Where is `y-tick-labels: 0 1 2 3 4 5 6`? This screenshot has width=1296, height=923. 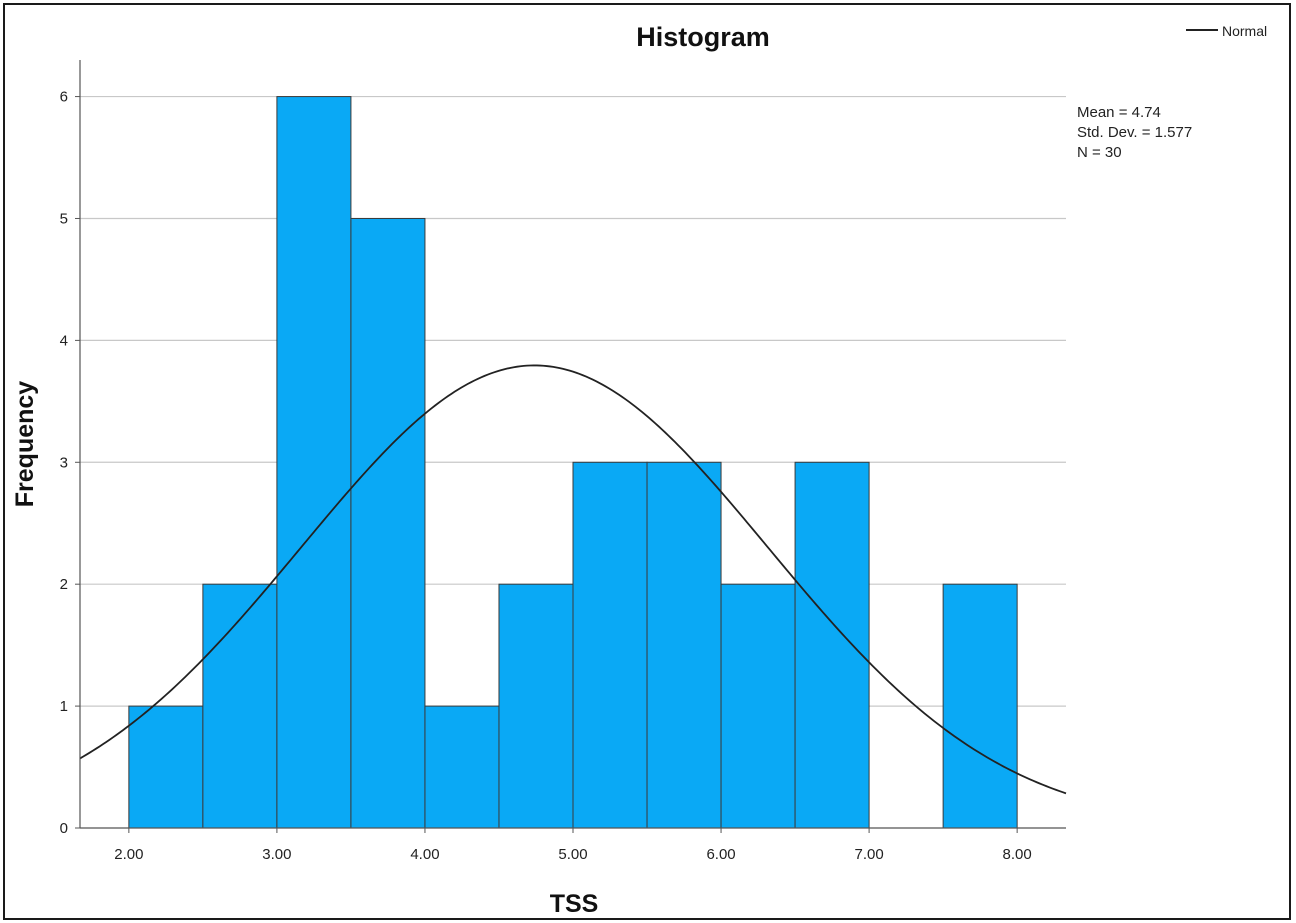
y-tick-labels: 0 1 2 3 4 5 6 is located at coordinates (70, 463).